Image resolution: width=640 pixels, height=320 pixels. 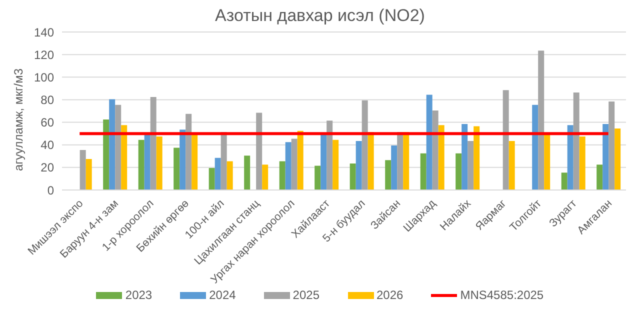 I want to click on chart-title: Азотын давхар исэл (NO2), so click(x=320, y=16).